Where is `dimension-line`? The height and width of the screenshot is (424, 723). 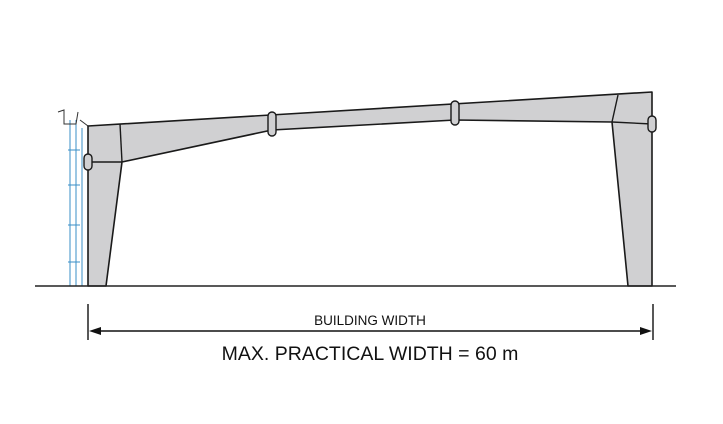
dimension-line is located at coordinates (370, 322).